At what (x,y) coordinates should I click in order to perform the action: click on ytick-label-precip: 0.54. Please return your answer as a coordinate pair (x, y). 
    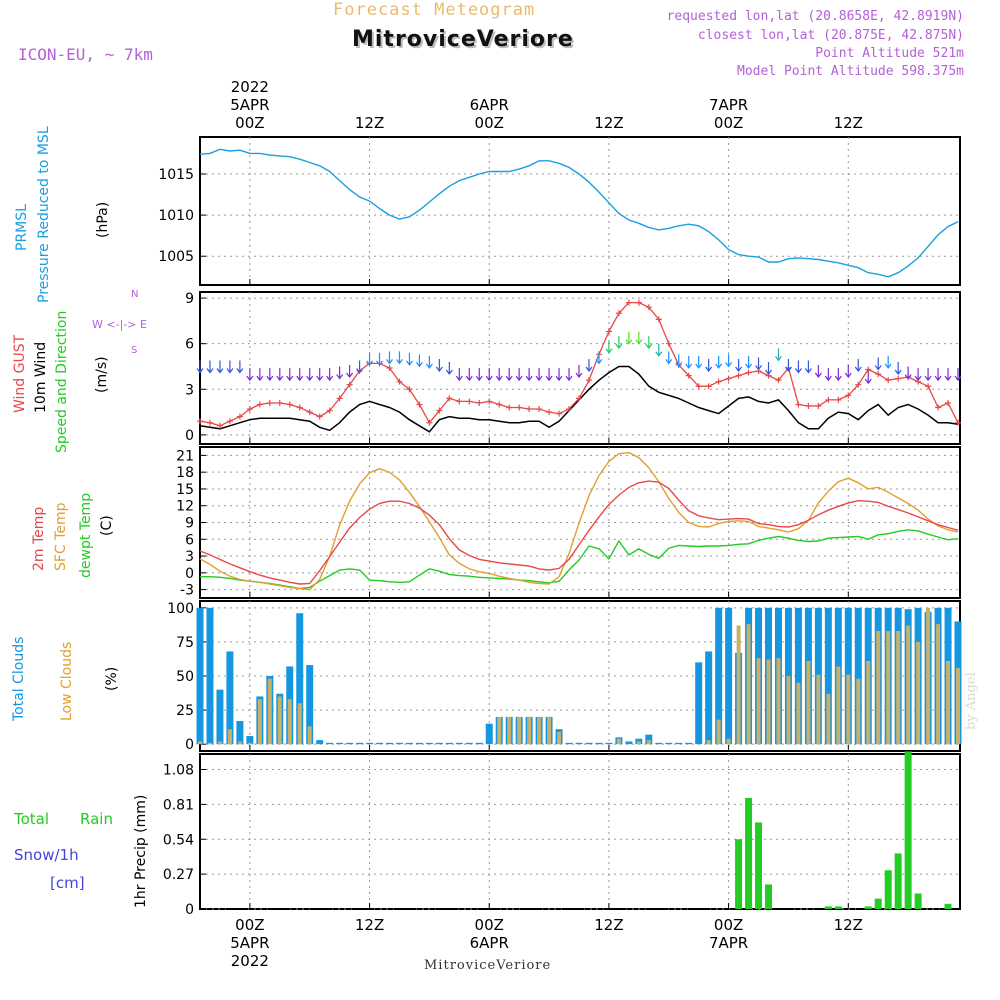
    Looking at the image, I should click on (178, 840).